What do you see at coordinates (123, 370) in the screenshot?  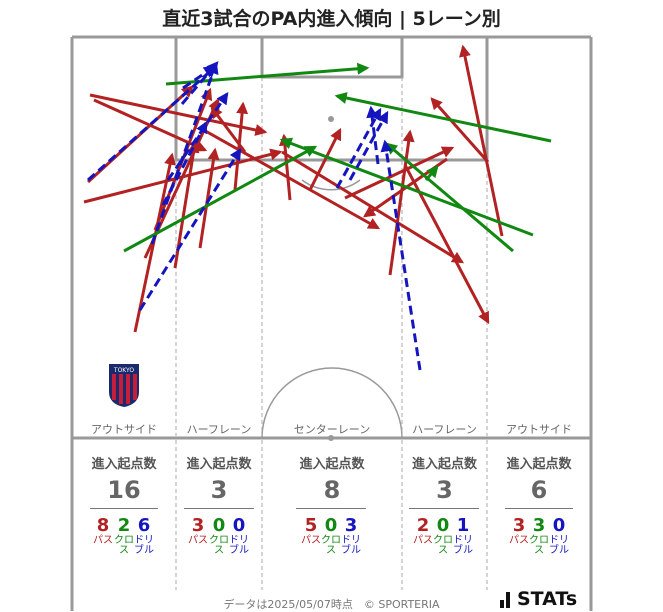 I see `svg-text: TOKYO` at bounding box center [123, 370].